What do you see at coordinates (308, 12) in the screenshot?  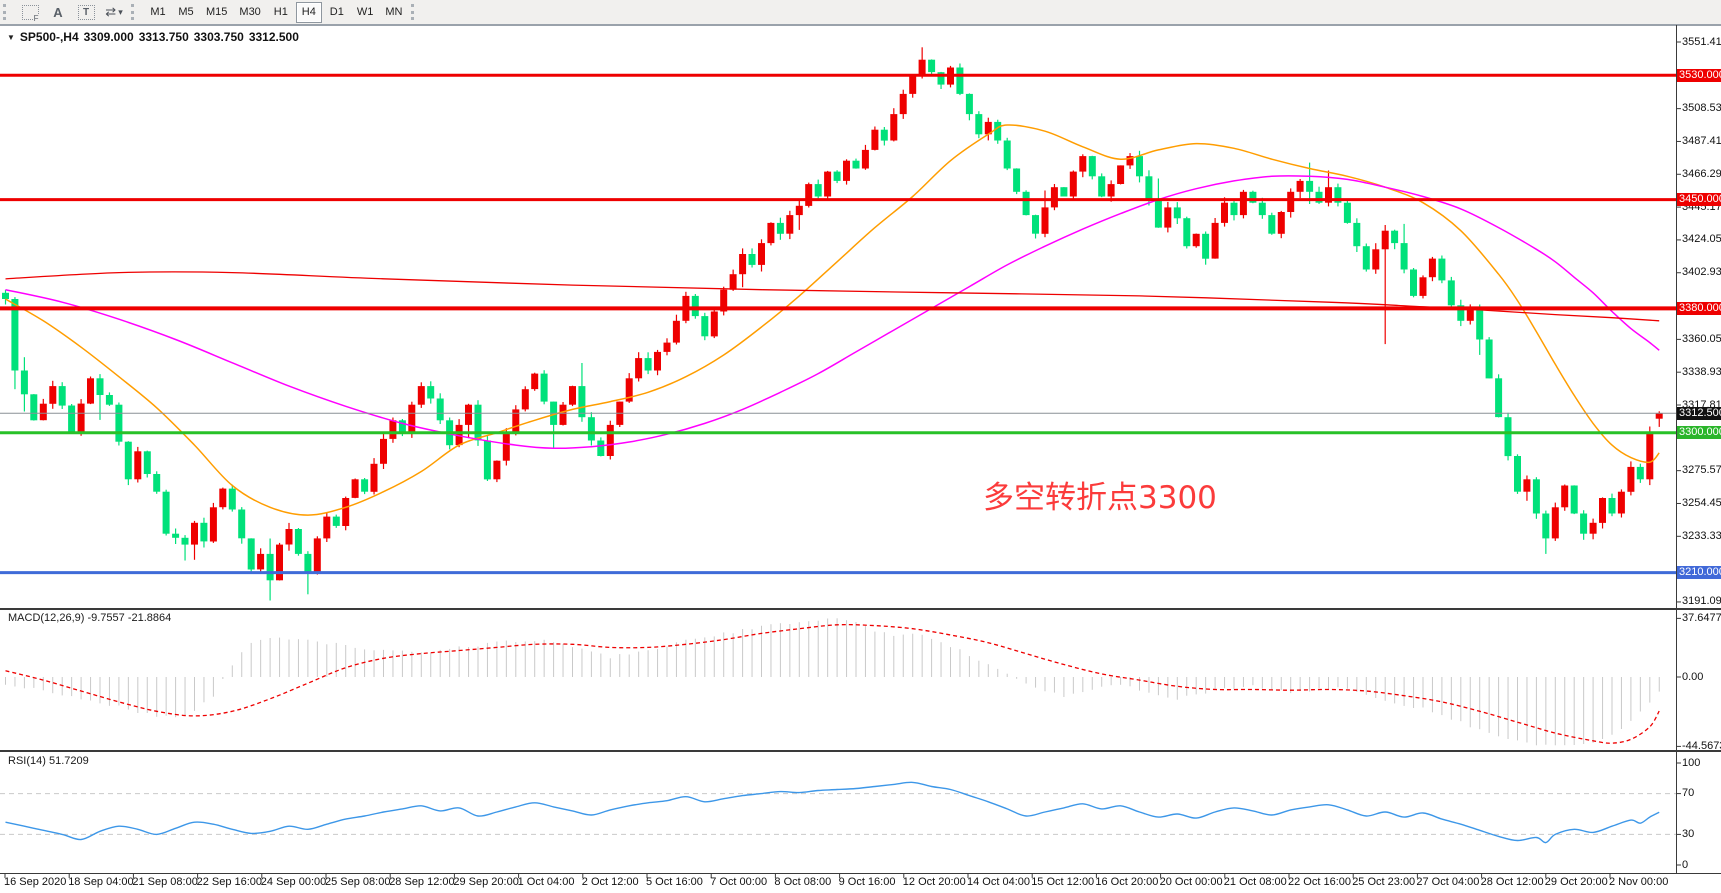 I see `timeframe-h4-button: H4` at bounding box center [308, 12].